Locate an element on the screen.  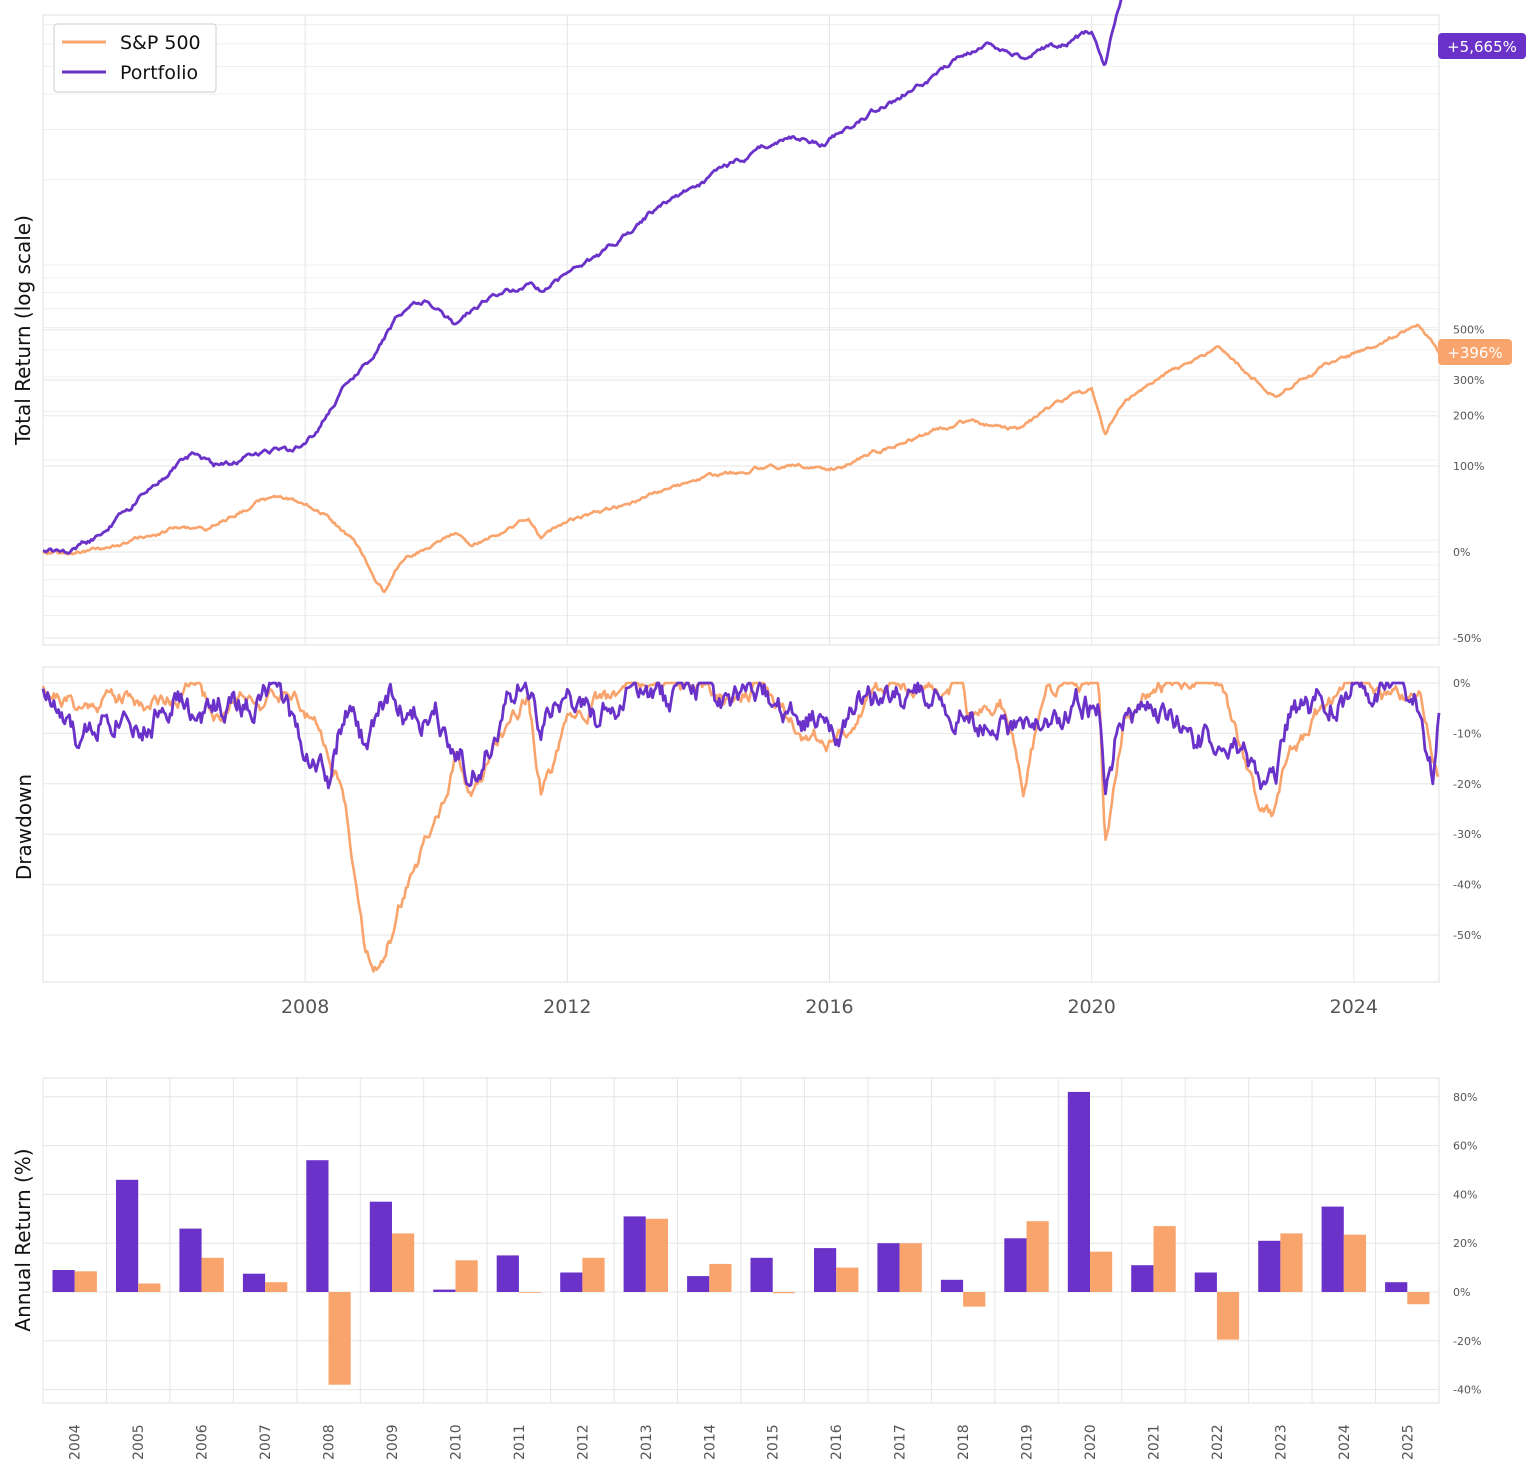
bar-portfolio-2021 is located at coordinates (1142, 1278).